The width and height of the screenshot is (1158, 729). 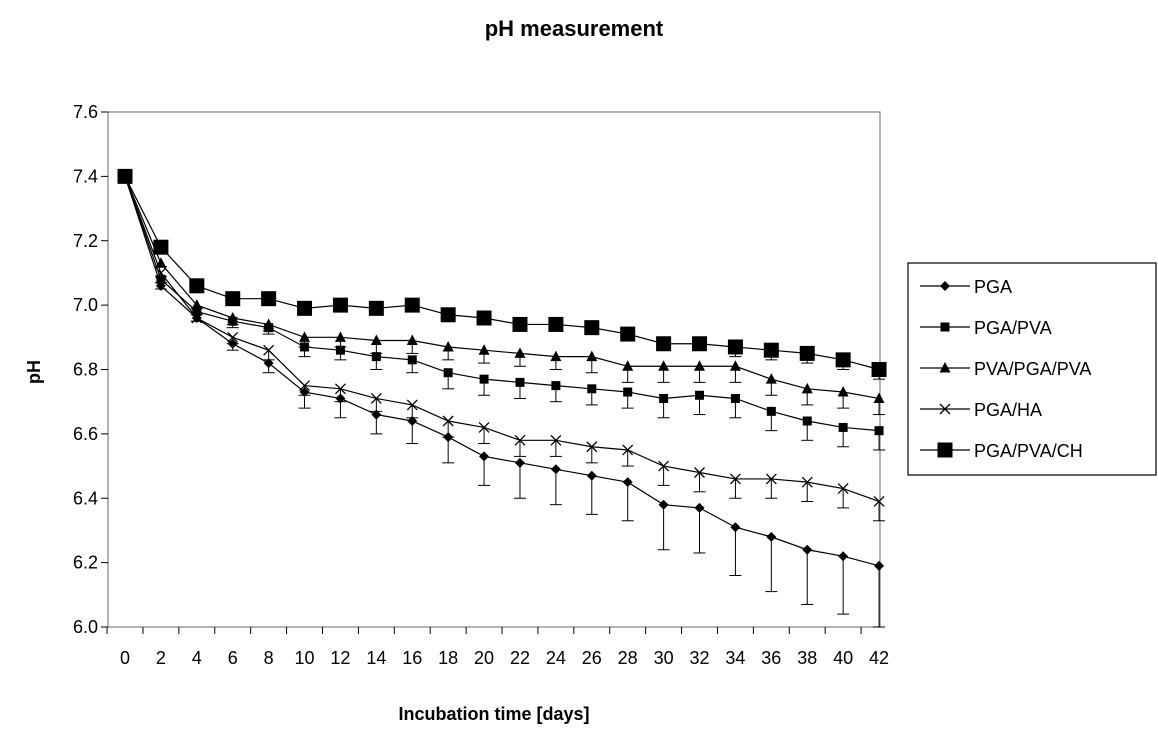 What do you see at coordinates (592, 658) in the screenshot?
I see `x-tick-label: 26` at bounding box center [592, 658].